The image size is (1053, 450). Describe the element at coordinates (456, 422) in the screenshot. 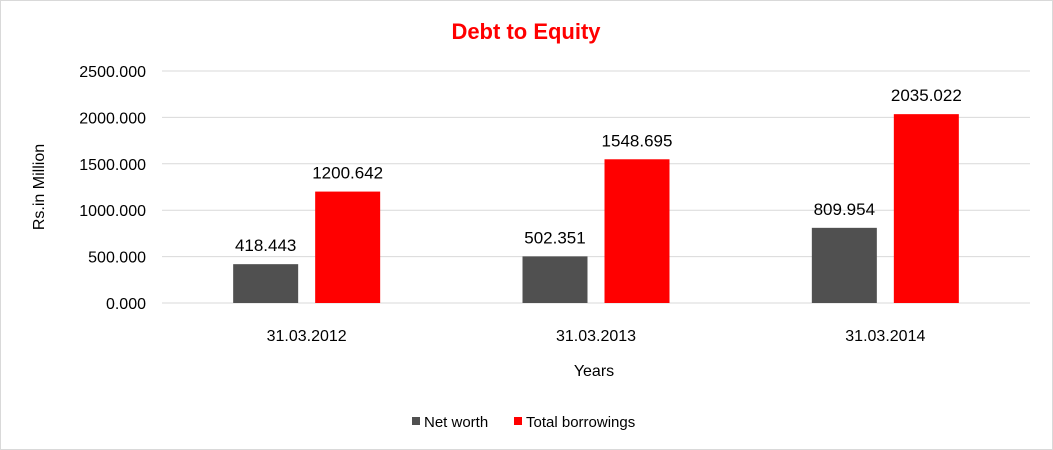

I see `legend-label-net-worth: Net worth` at that location.